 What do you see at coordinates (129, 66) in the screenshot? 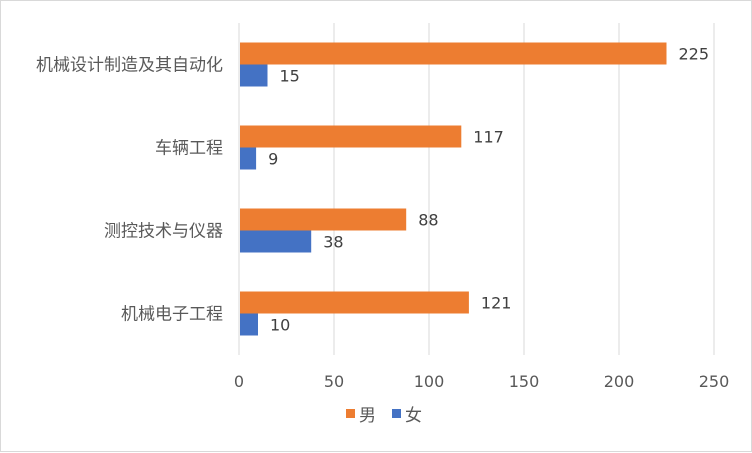
I see `category-label-0: 机械设计制造及其自动化` at bounding box center [129, 66].